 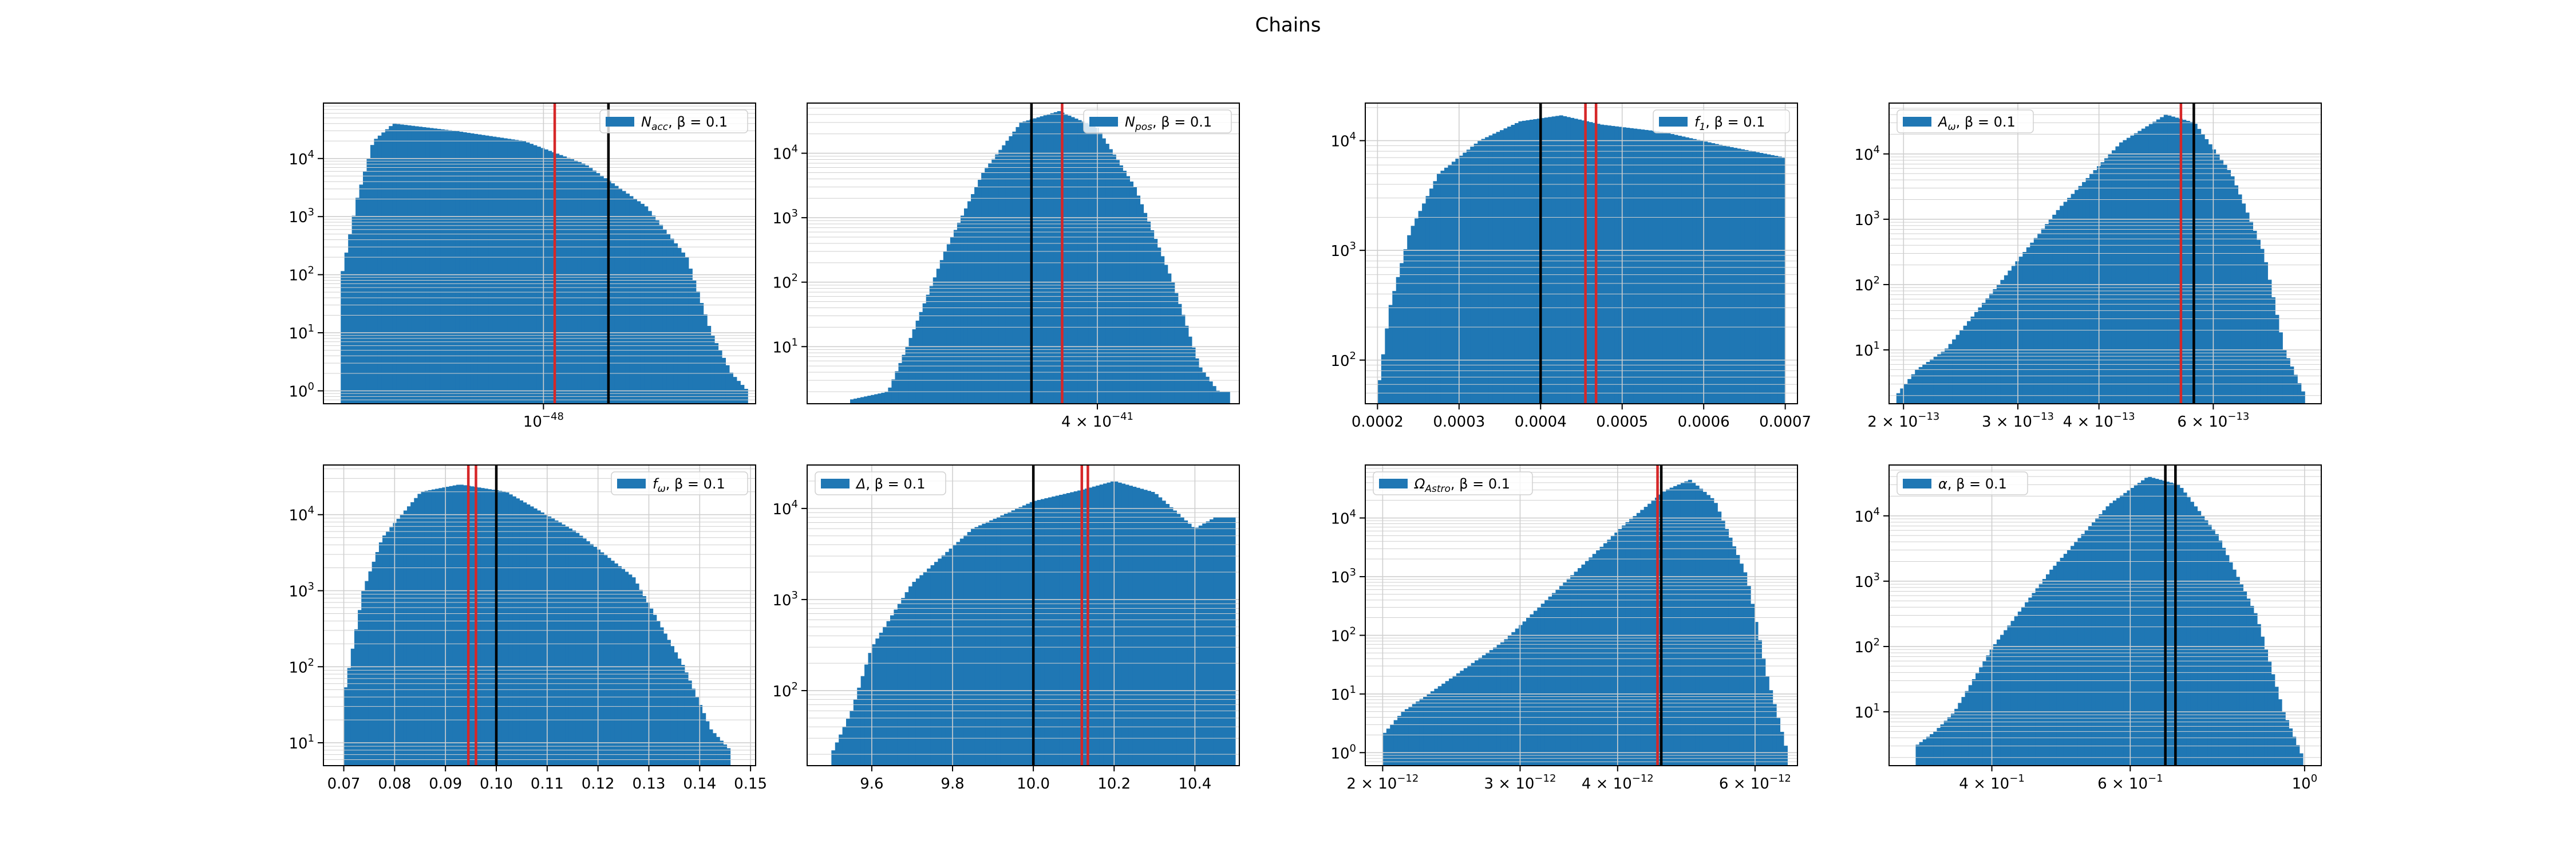 I want to click on x-tick-label: 0.10, so click(x=496, y=784).